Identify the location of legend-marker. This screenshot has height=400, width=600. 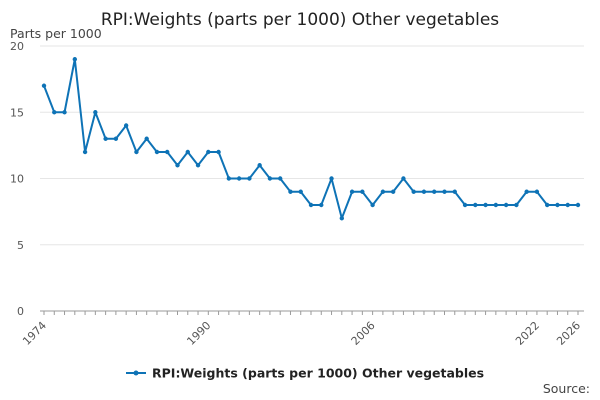
(136, 373).